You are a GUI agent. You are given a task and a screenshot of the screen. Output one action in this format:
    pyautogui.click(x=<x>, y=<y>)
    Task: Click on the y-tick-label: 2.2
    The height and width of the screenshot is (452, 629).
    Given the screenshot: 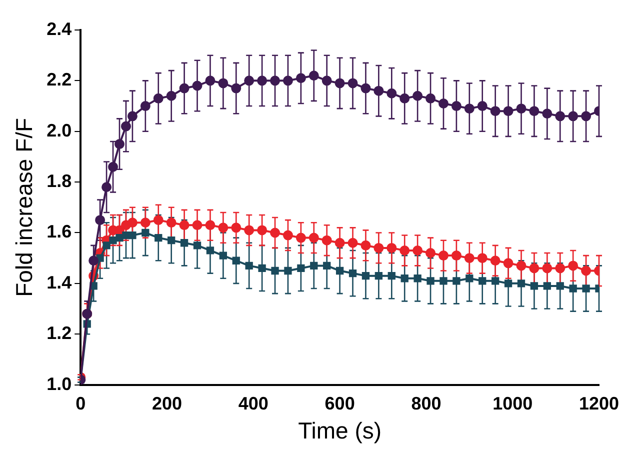 What is the action you would take?
    pyautogui.click(x=59, y=80)
    